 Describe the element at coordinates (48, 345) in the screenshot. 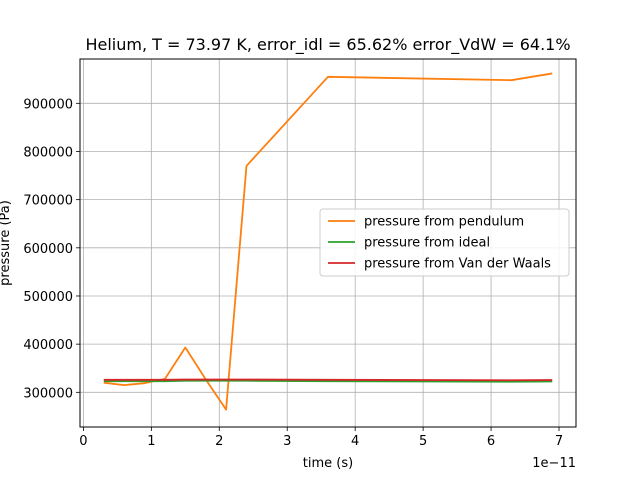

I see `y-tick-label: 400000` at that location.